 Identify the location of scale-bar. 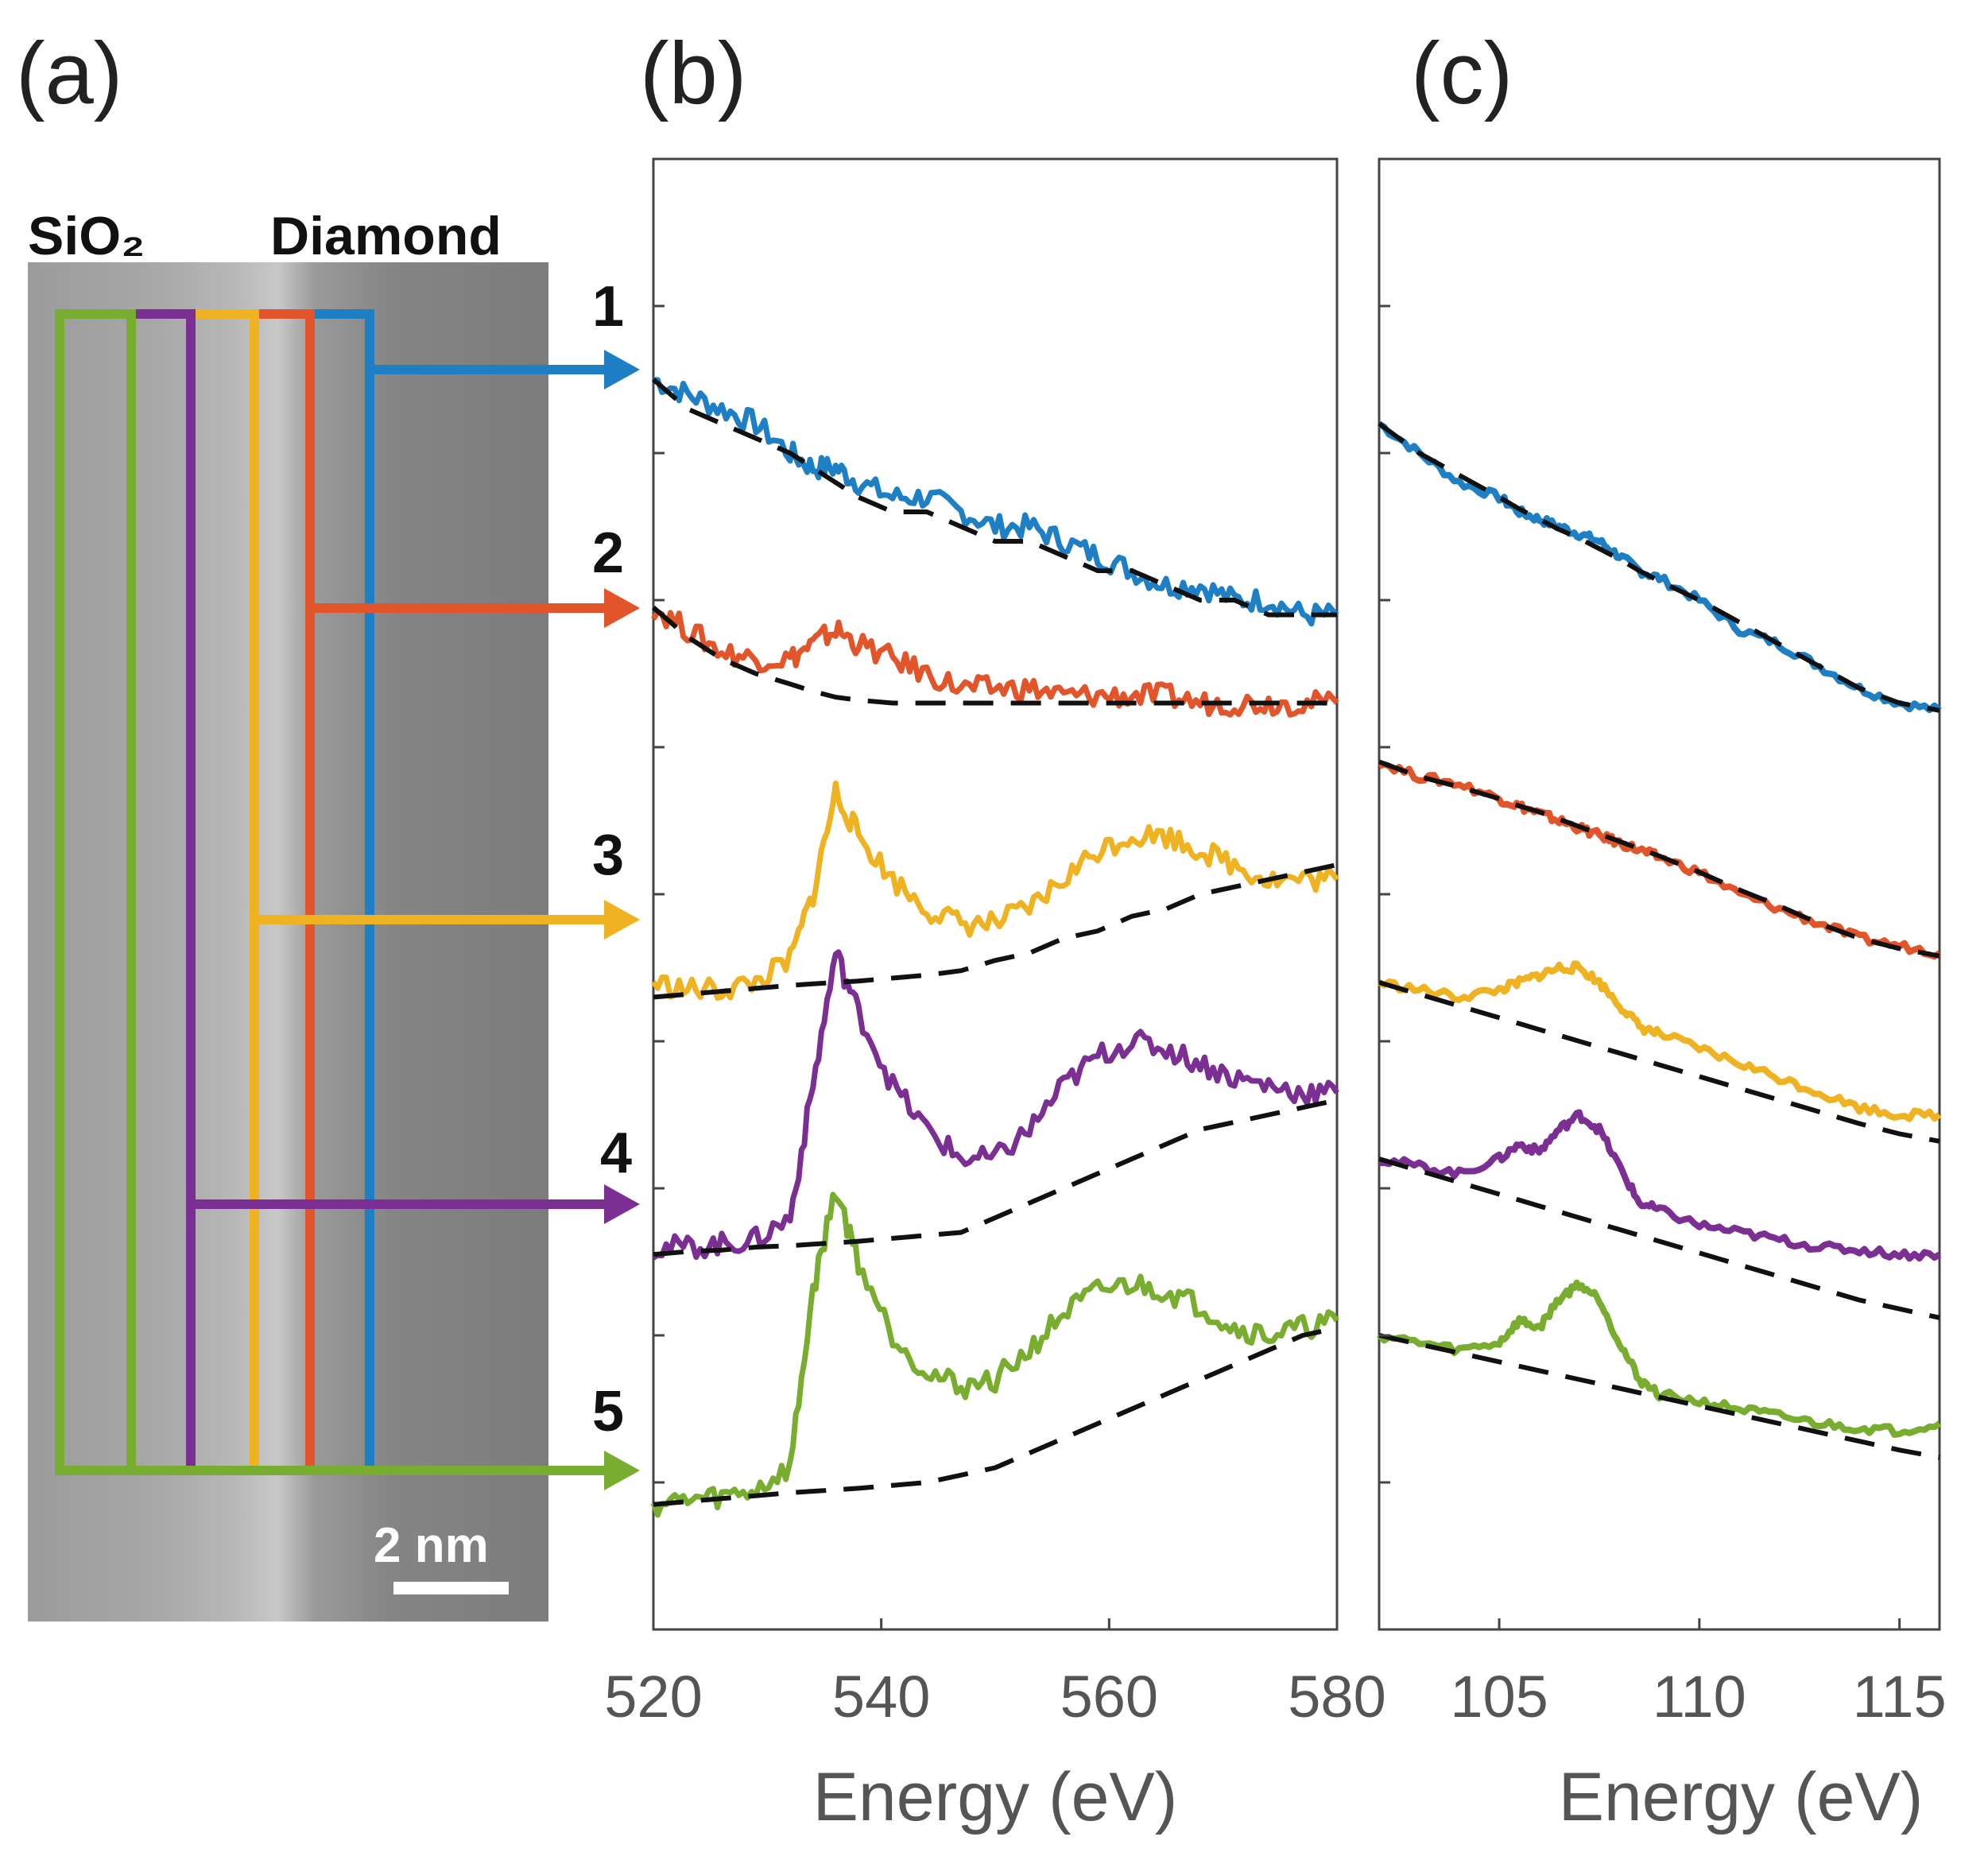
(451, 1588).